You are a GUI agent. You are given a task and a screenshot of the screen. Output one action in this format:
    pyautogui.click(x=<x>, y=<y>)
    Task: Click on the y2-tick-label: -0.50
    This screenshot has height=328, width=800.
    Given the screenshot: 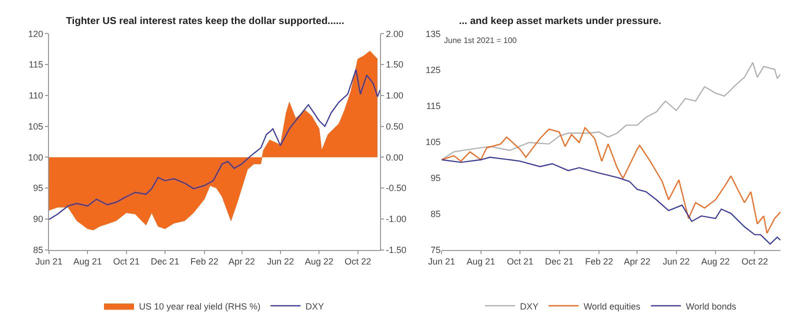 What is the action you would take?
    pyautogui.click(x=396, y=188)
    